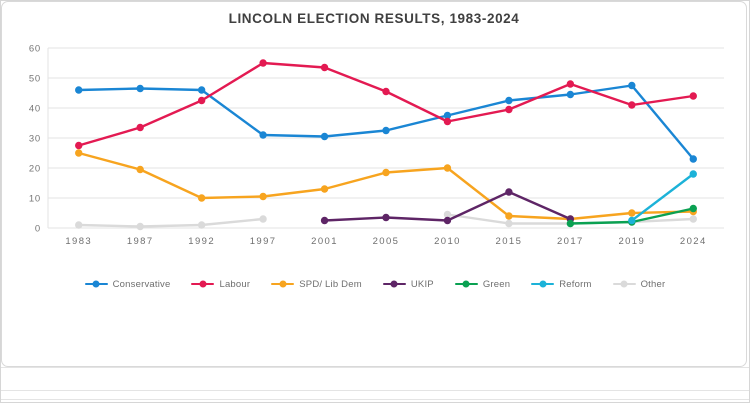  Describe the element at coordinates (653, 284) in the screenshot. I see `legend-label: Other` at that location.